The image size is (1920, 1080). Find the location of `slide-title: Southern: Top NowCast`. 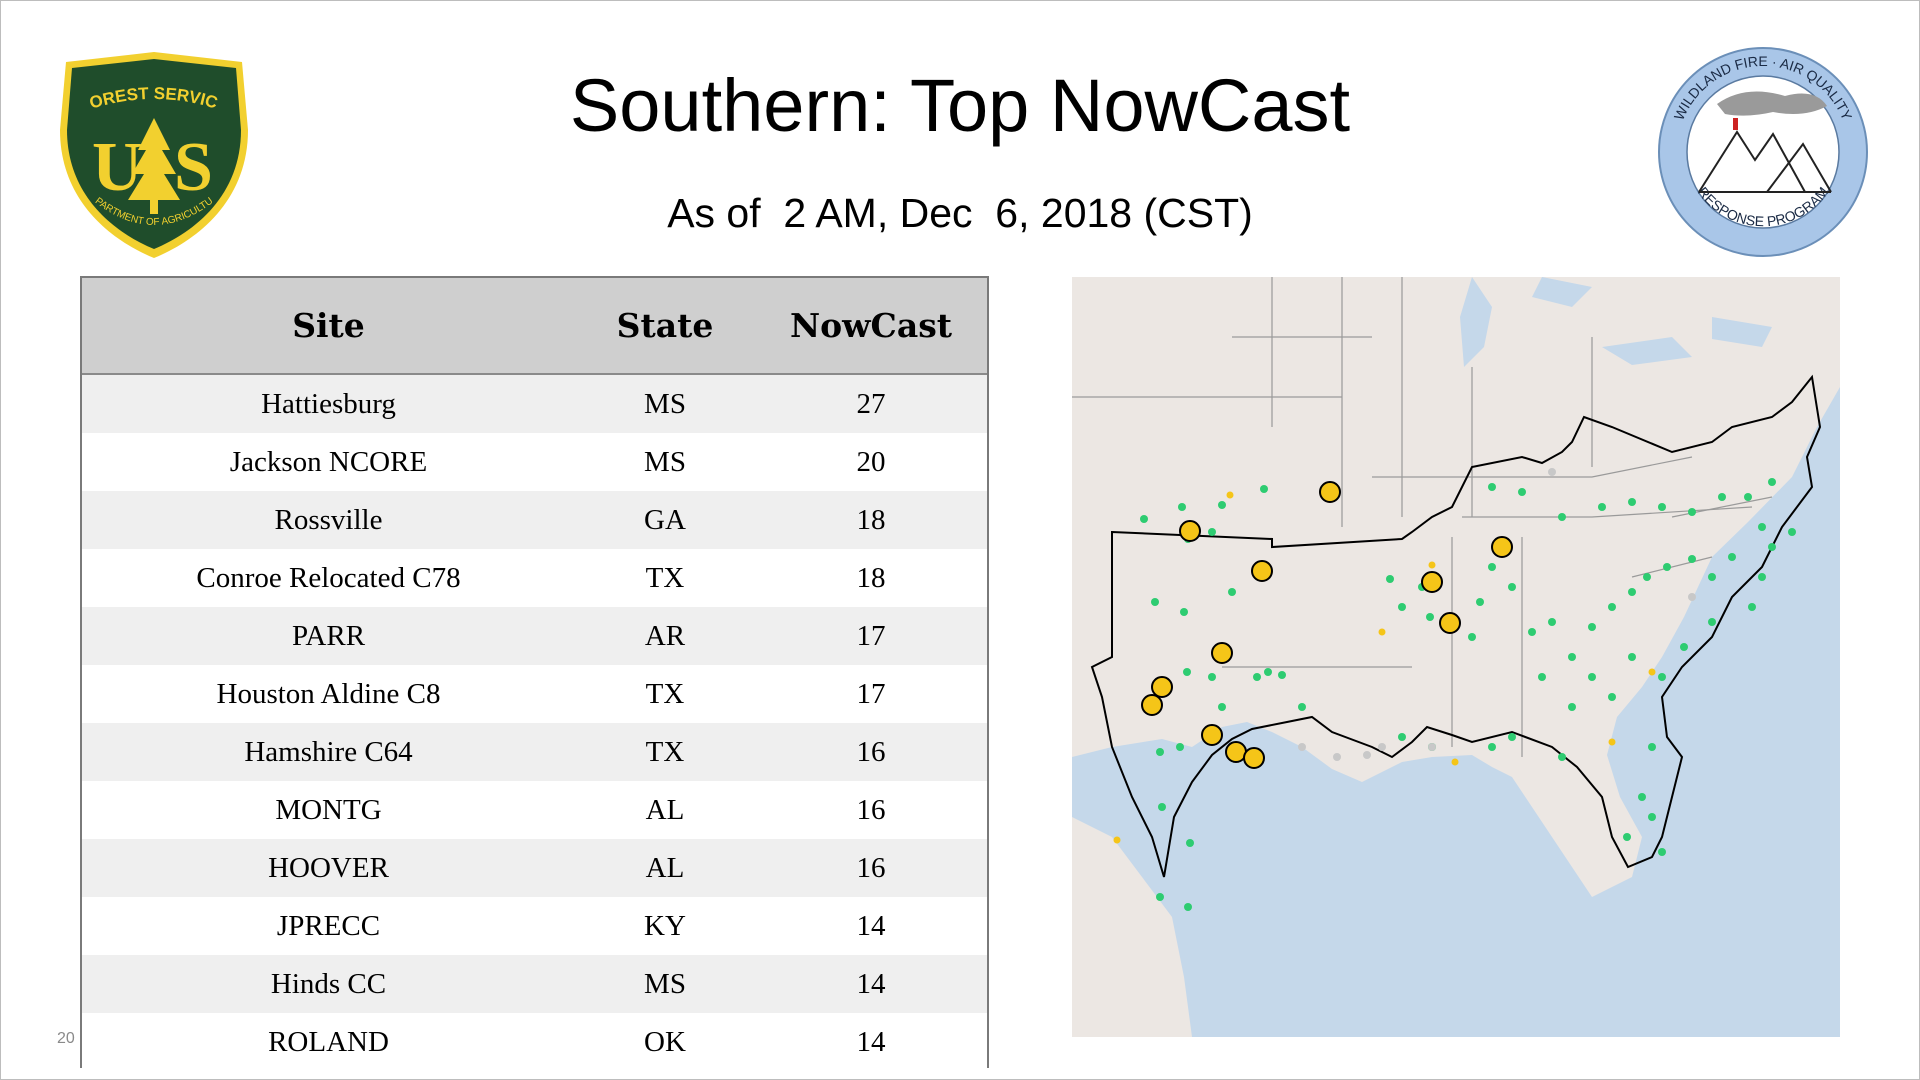

slide-title: Southern: Top NowCast is located at coordinates (960, 105).